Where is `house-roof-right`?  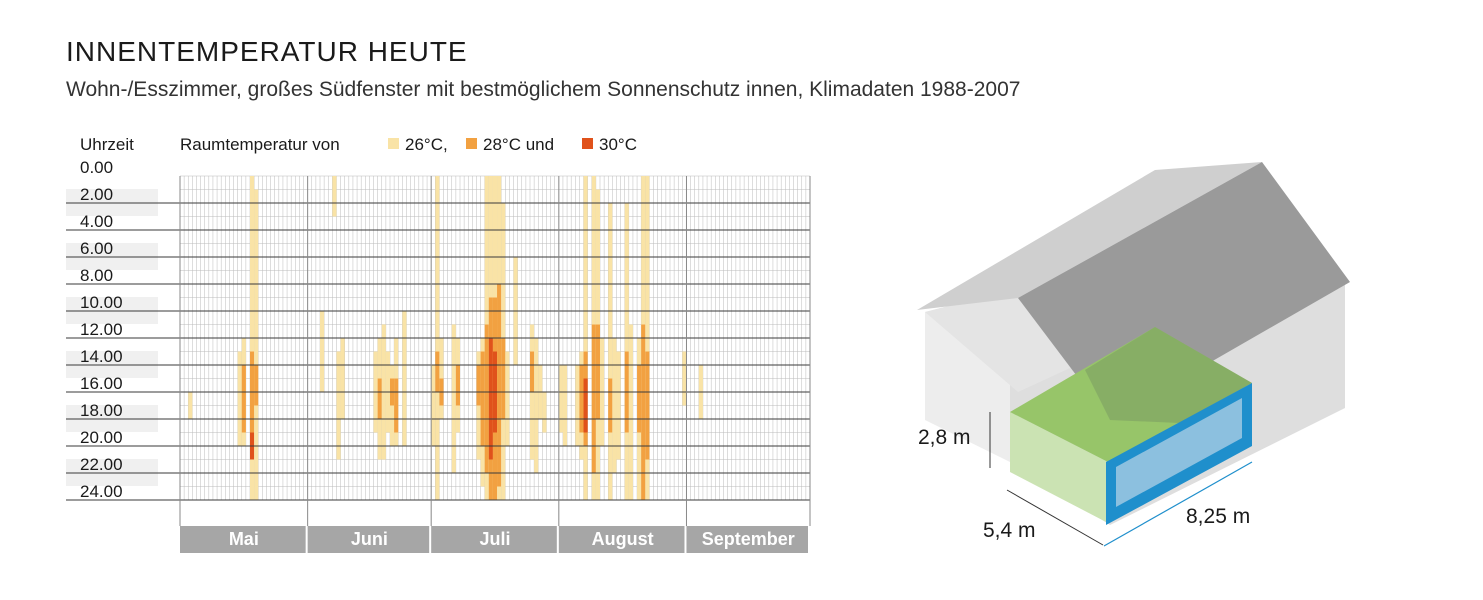 house-roof-right is located at coordinates (1184, 291).